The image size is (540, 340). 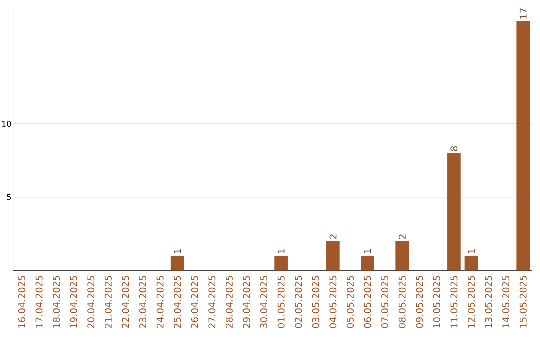 What do you see at coordinates (454, 302) in the screenshot?
I see `x-tick-label: 11.05.2025` at bounding box center [454, 302].